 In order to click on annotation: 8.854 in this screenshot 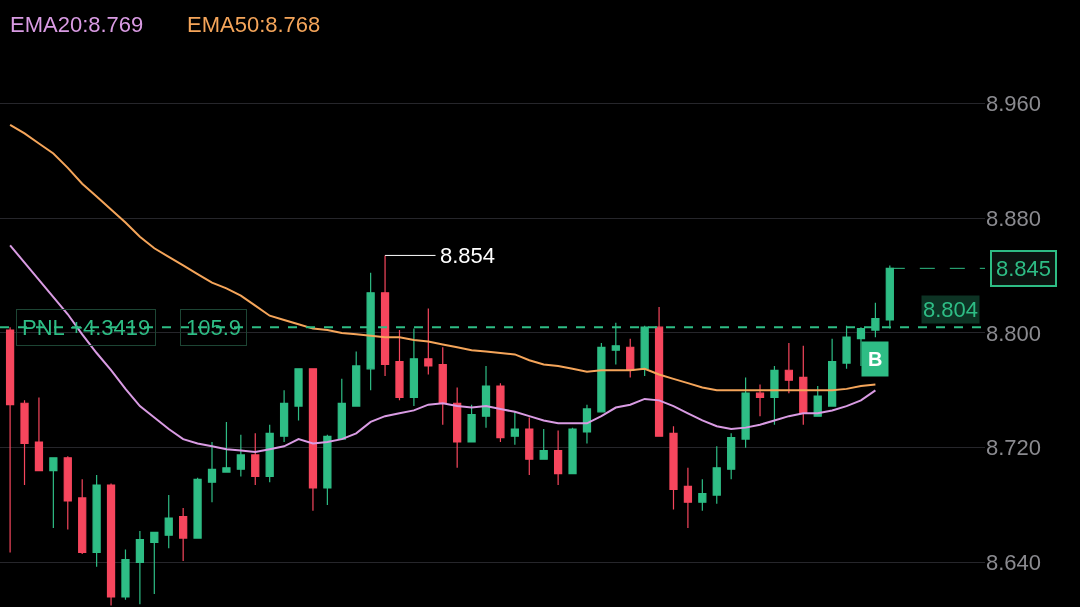, I will do `click(468, 255)`.